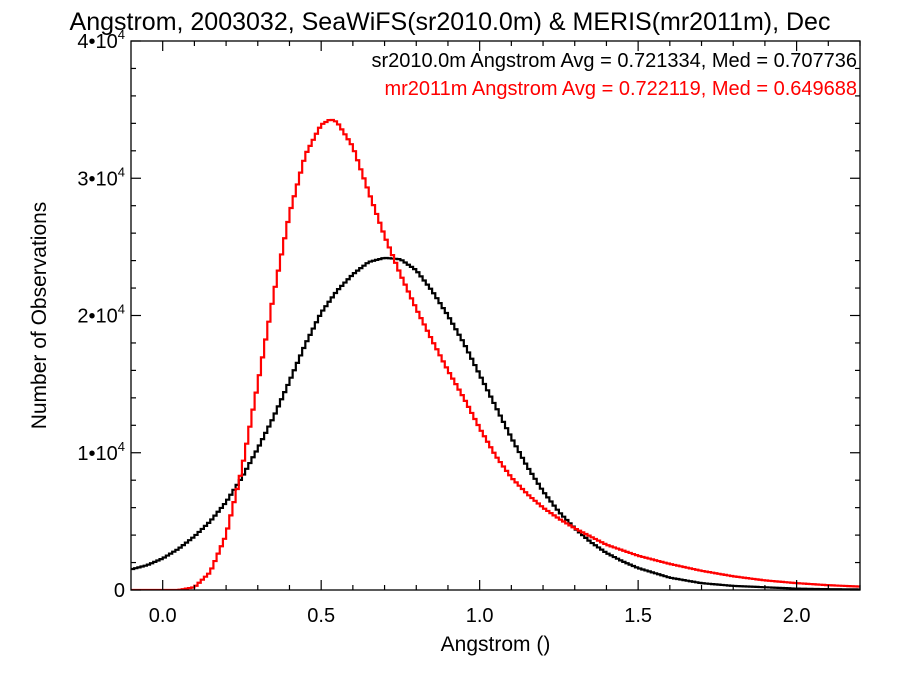 This screenshot has width=900, height=675. Describe the element at coordinates (39, 316) in the screenshot. I see `y-axis-label: Number of Observations` at that location.